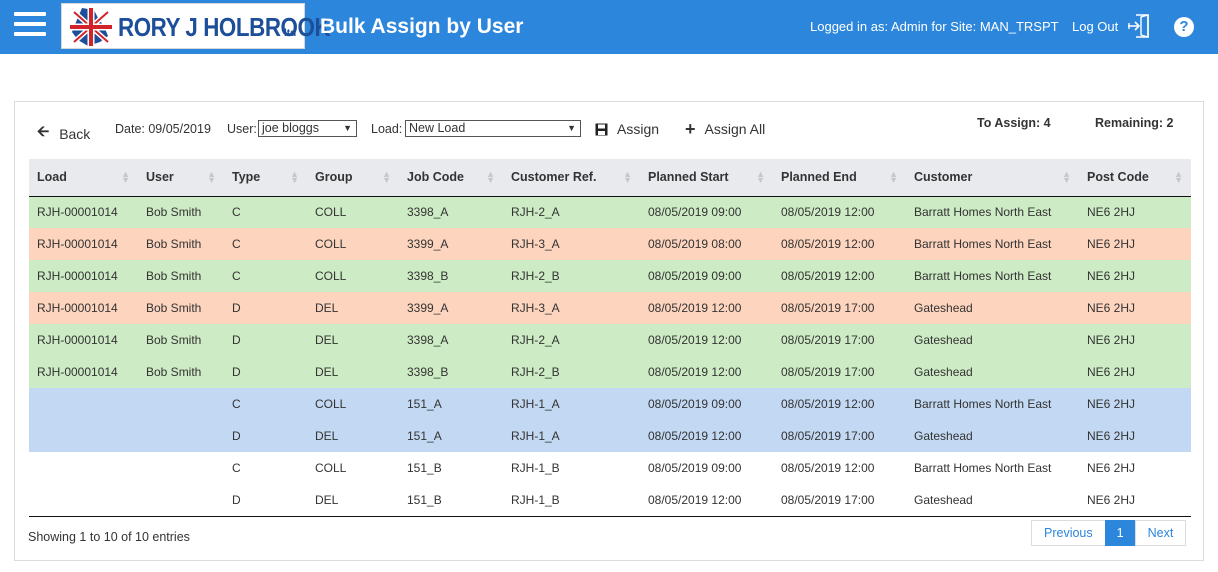 Image resolution: width=1218 pixels, height=572 pixels. Describe the element at coordinates (571, 500) in the screenshot. I see `table-cell: RJH-1_B` at that location.